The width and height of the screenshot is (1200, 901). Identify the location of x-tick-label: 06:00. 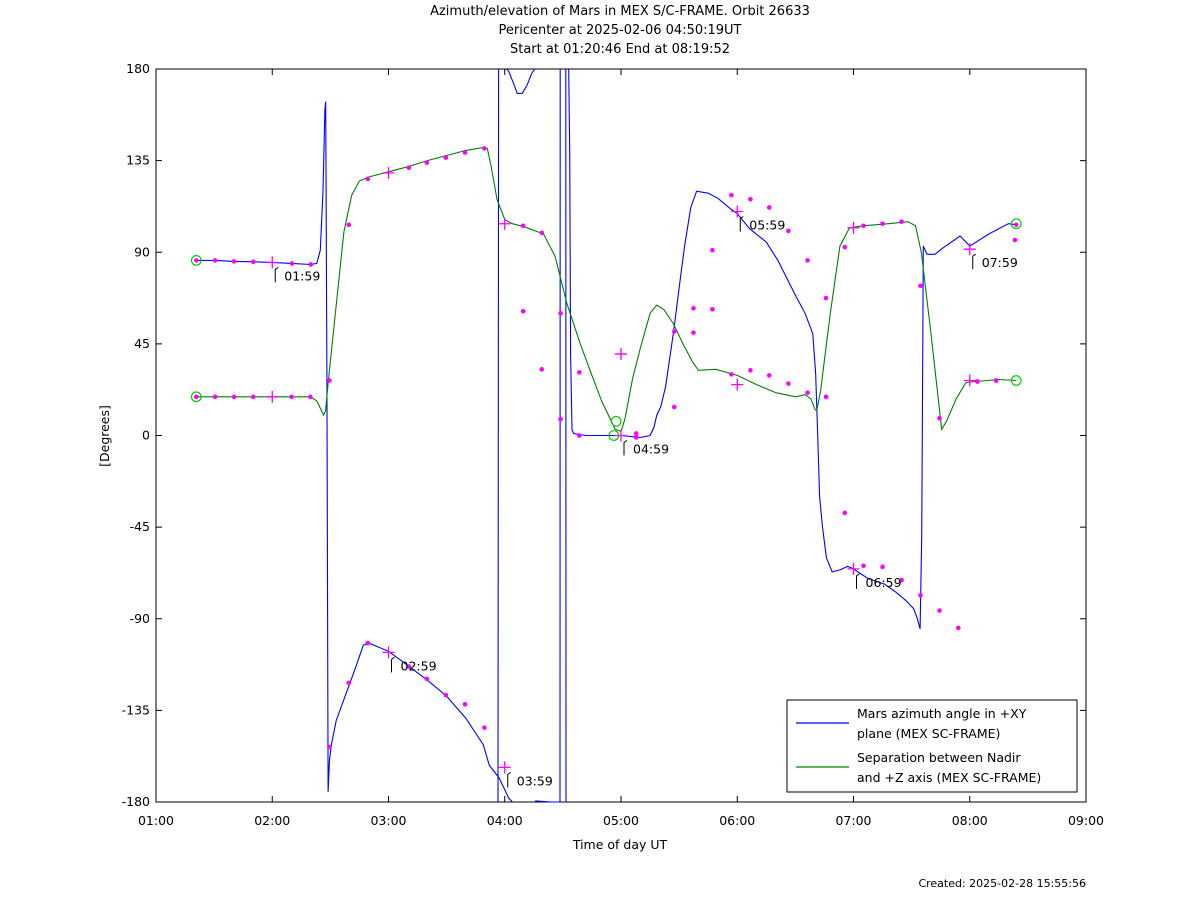
(737, 820).